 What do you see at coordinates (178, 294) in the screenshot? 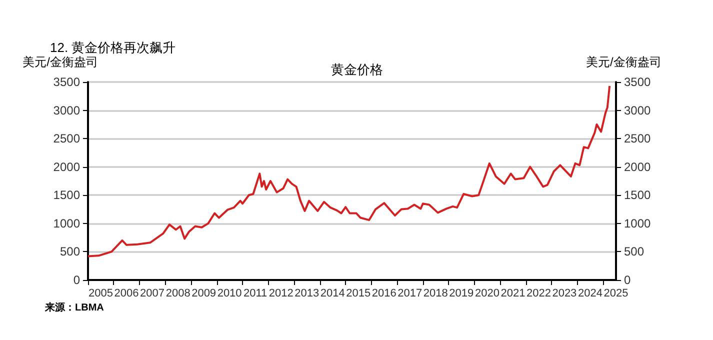
I see `x-tick-label: 2008` at bounding box center [178, 294].